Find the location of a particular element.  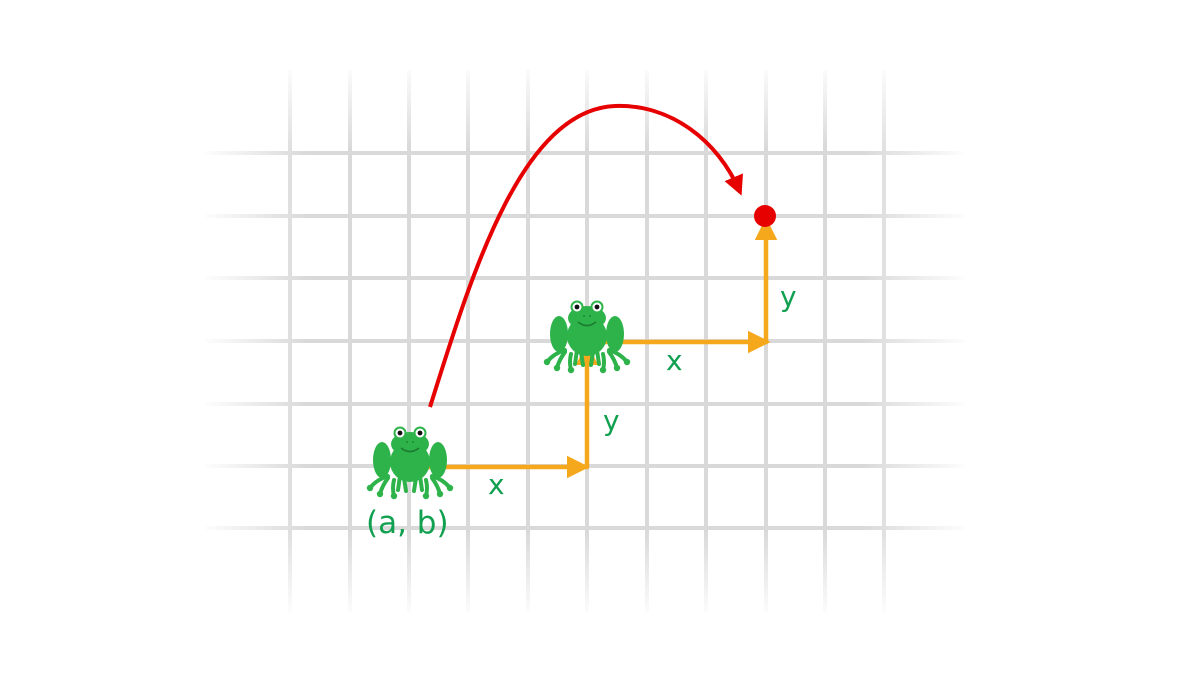

target-dot-icon is located at coordinates (765, 216).